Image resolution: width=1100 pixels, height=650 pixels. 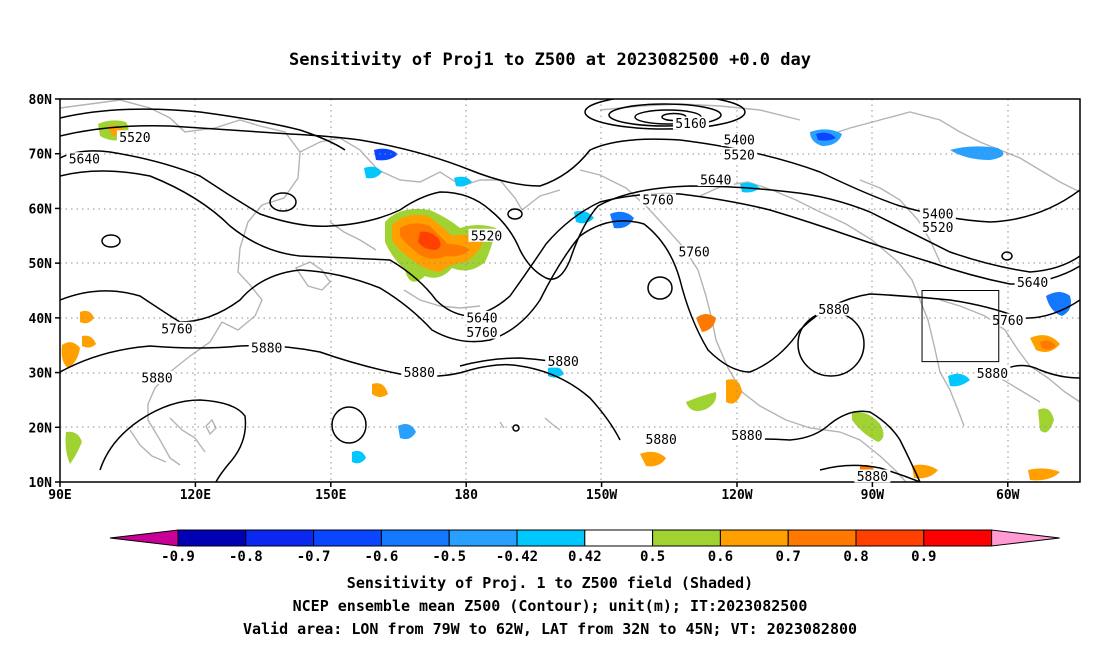 I want to click on colorbar-label: 0.8, so click(x=855, y=557).